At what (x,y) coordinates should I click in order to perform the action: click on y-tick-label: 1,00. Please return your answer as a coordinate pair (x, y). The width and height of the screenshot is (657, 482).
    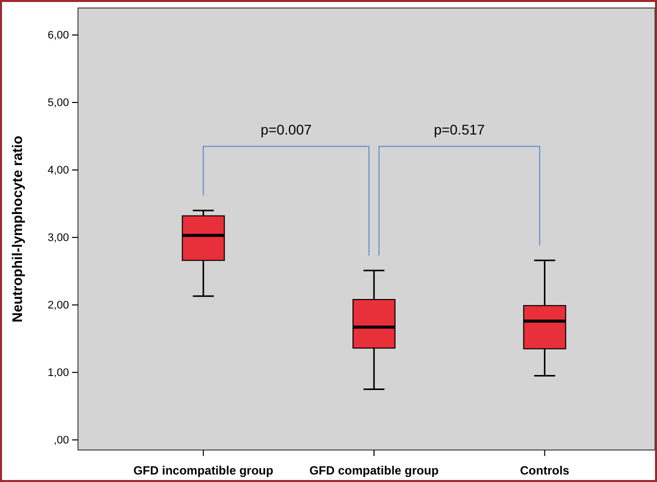
    Looking at the image, I should click on (58, 372).